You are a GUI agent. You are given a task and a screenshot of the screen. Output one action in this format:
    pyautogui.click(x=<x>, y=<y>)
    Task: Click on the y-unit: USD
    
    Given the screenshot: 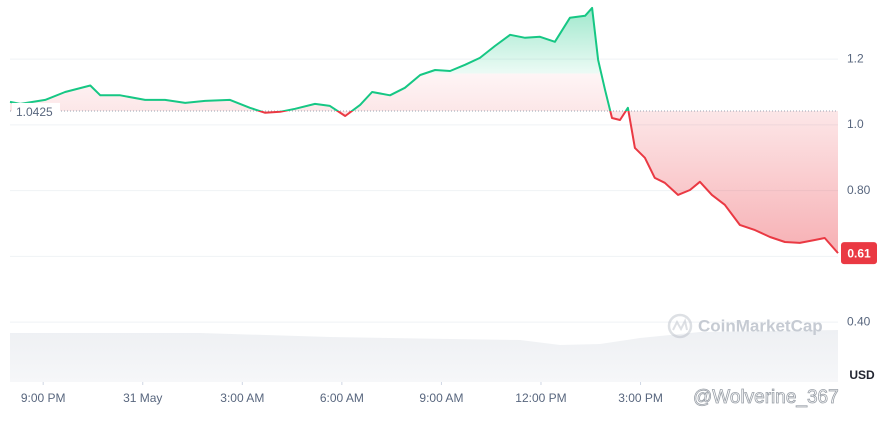 What is the action you would take?
    pyautogui.click(x=862, y=375)
    